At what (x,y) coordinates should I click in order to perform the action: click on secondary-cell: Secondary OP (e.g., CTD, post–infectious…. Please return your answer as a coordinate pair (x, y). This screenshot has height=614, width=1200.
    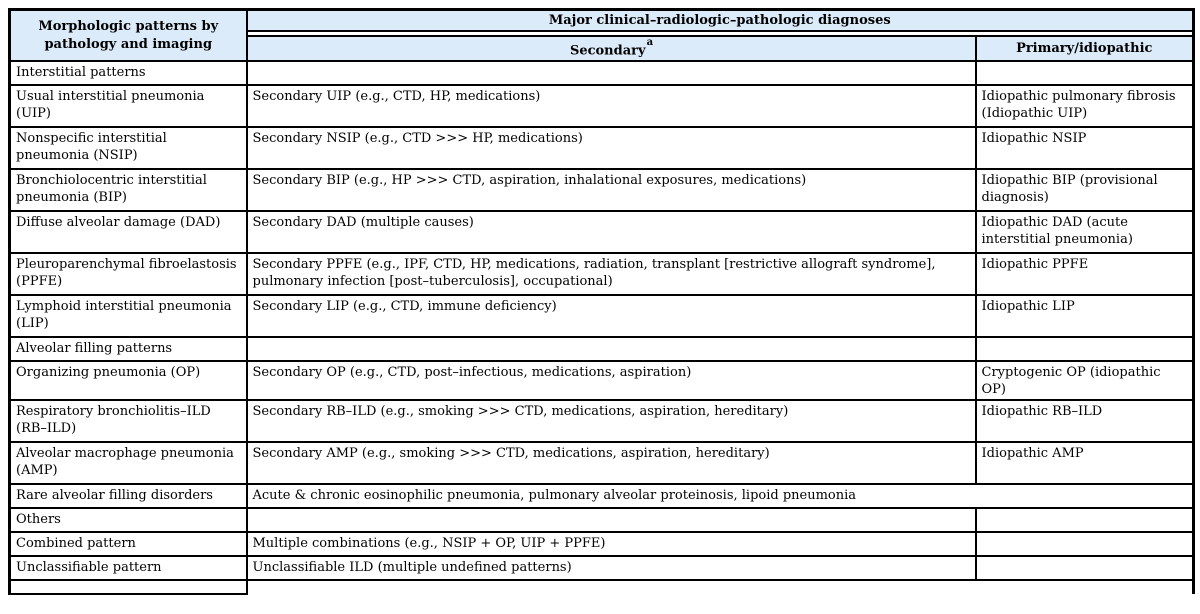
    Looking at the image, I should click on (611, 381).